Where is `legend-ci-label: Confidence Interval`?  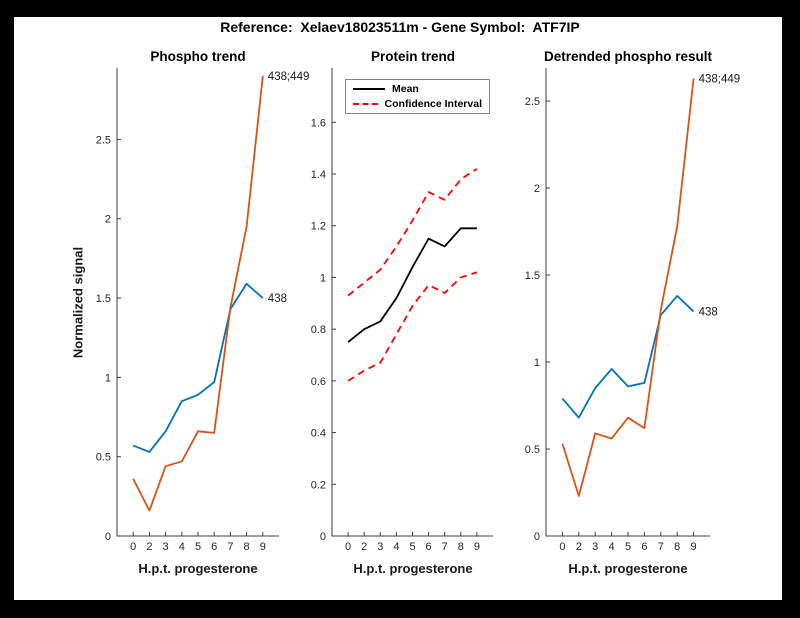 legend-ci-label: Confidence Interval is located at coordinates (433, 103).